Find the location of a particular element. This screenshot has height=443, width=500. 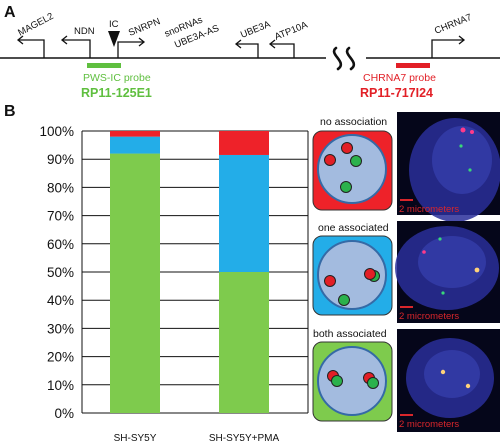

y-tick-label: 100% is located at coordinates (56, 131).